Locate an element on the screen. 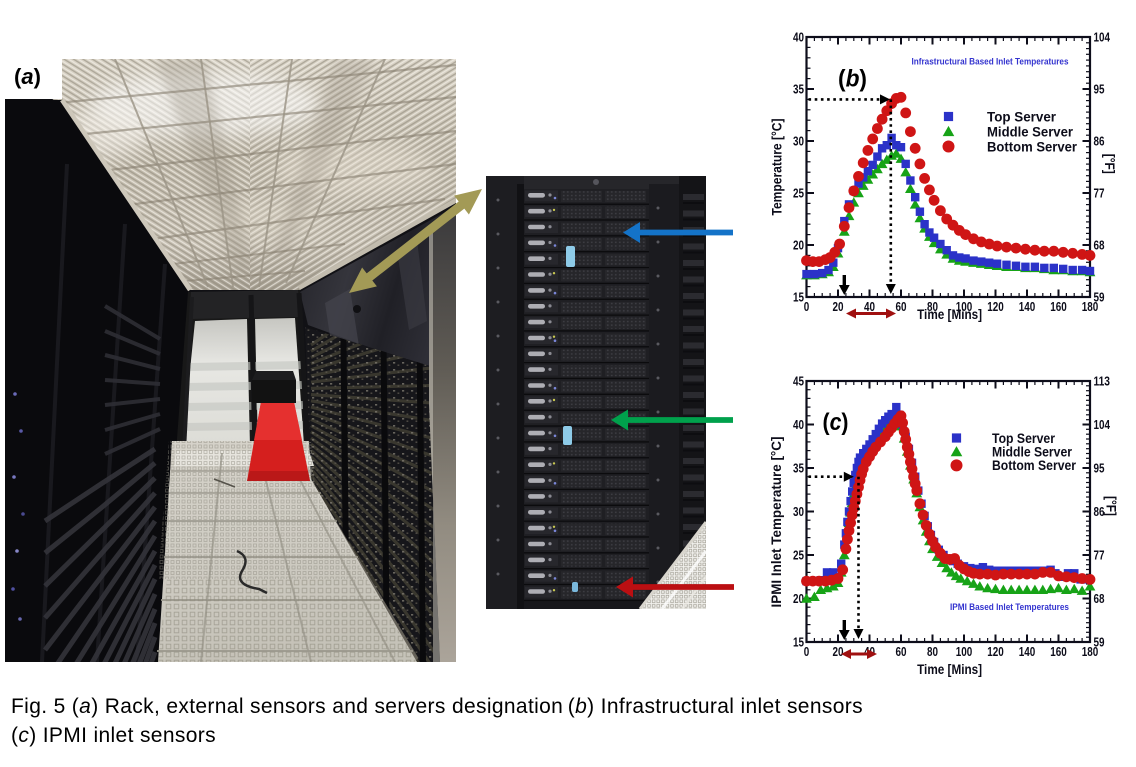 This screenshot has height=767, width=1136. svg-text: 113 is located at coordinates (1102, 381).